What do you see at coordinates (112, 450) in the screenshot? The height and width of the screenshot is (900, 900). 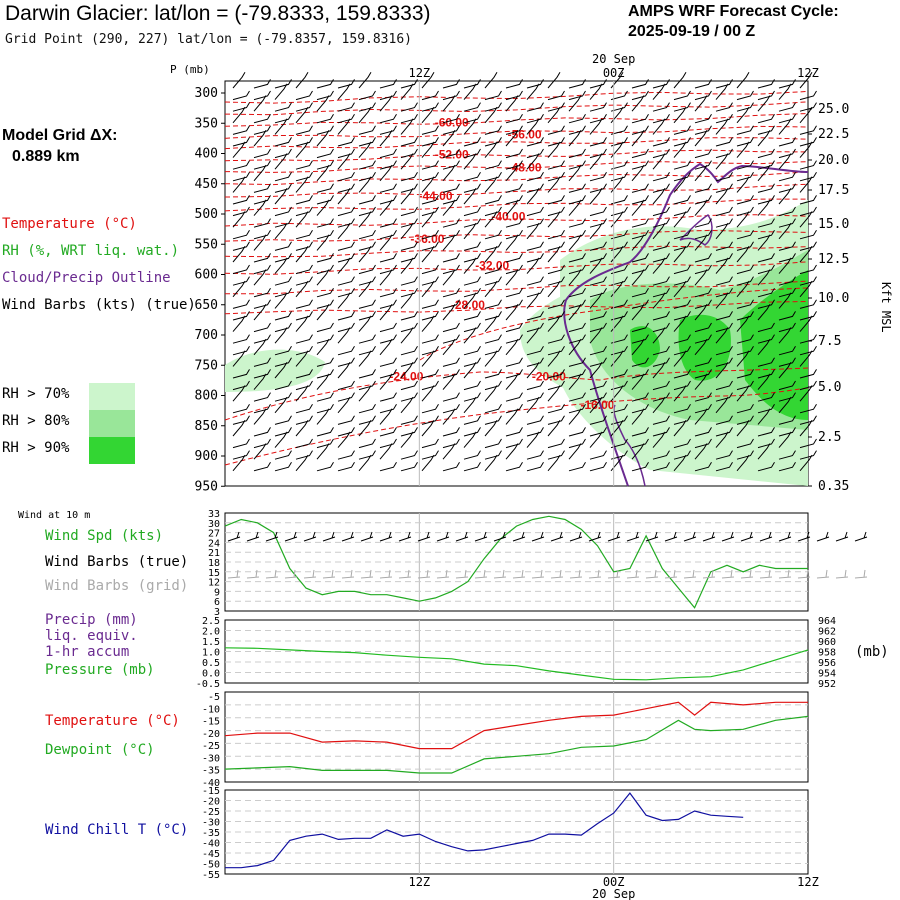 I see `legend-rh90-swatch` at bounding box center [112, 450].